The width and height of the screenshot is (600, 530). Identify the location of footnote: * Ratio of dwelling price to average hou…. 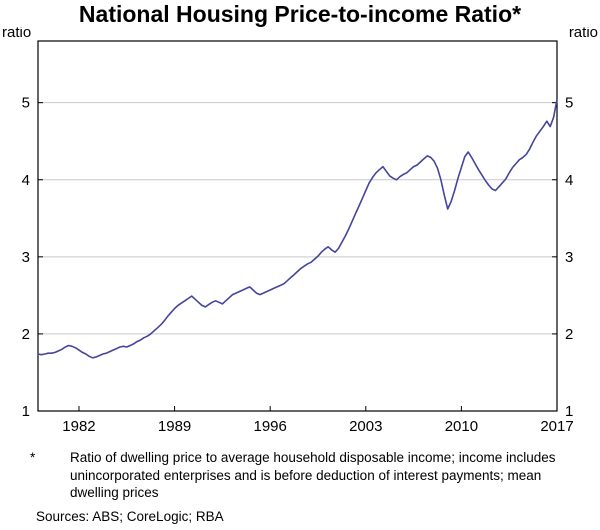
(300, 473).